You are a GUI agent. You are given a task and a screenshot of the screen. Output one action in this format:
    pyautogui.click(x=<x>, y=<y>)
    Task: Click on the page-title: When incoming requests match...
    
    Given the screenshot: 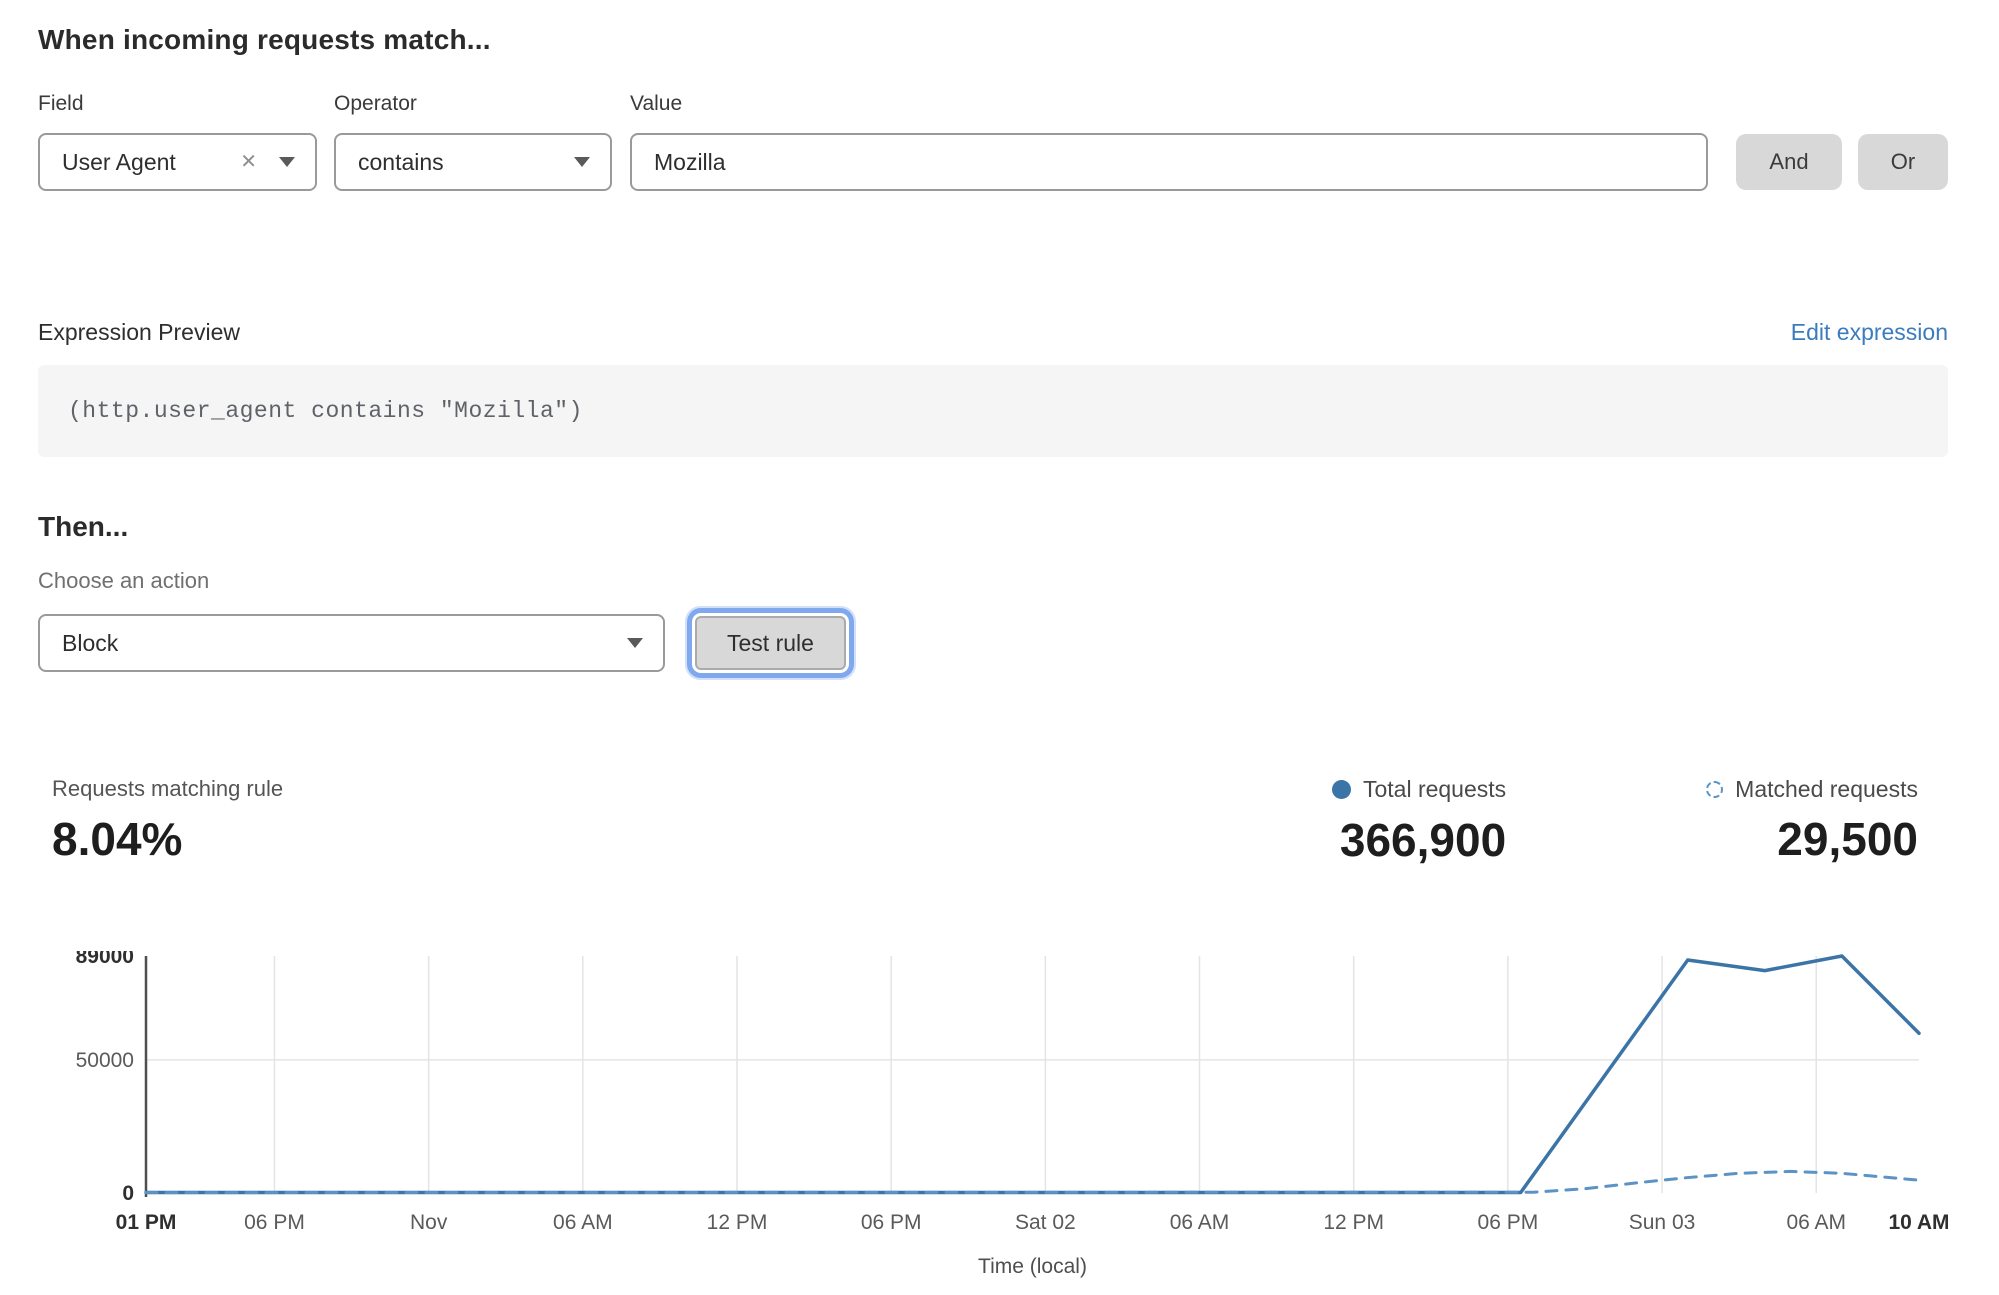 What is the action you would take?
    pyautogui.click(x=264, y=39)
    